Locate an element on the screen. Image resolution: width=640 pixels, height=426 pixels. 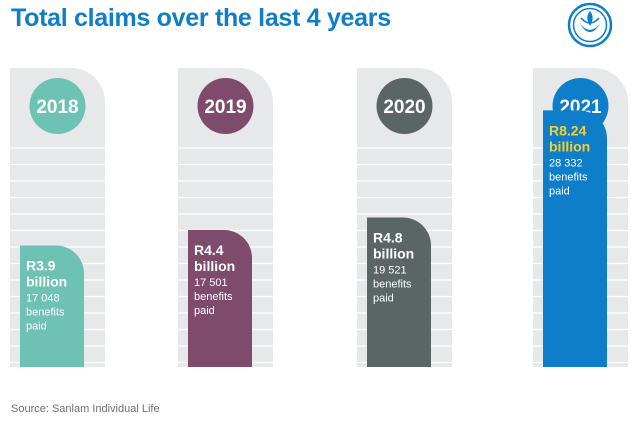
benefits-count: 28 332 is located at coordinates (566, 163).